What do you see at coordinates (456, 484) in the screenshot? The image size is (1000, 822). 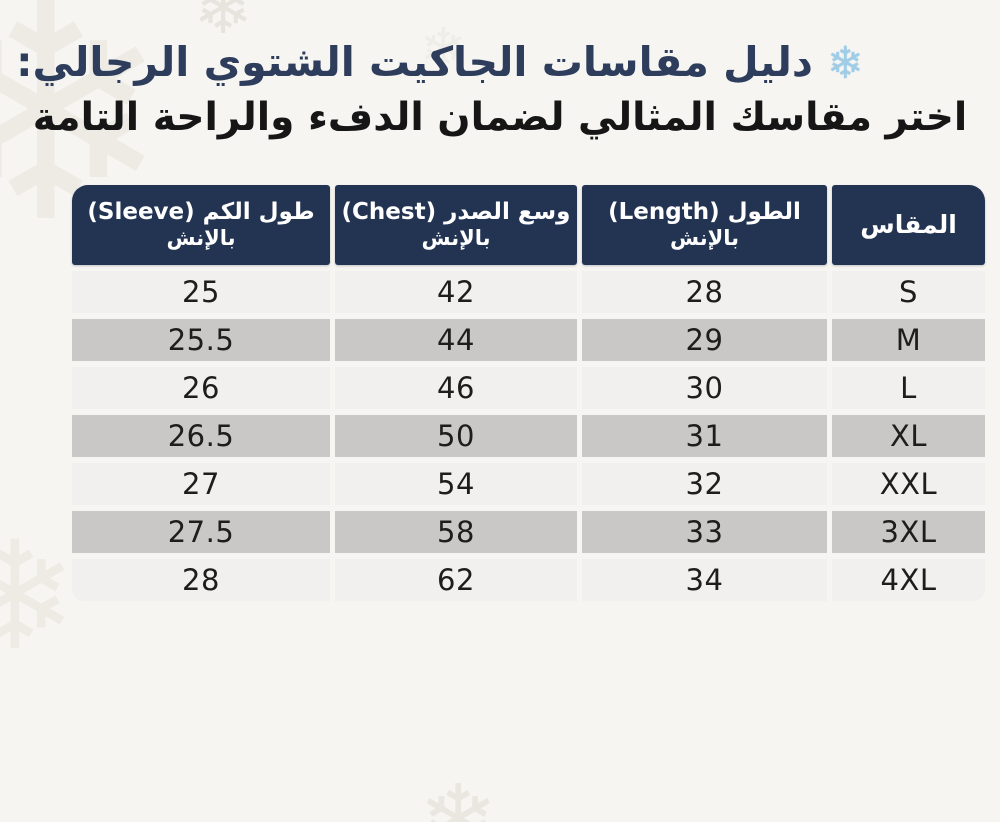 I see `cell-chest: 54` at bounding box center [456, 484].